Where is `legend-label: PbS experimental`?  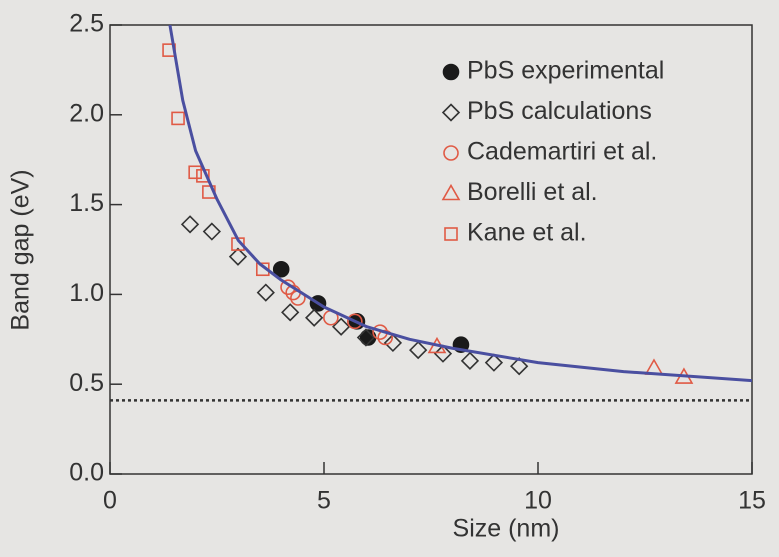 legend-label: PbS experimental is located at coordinates (565, 71).